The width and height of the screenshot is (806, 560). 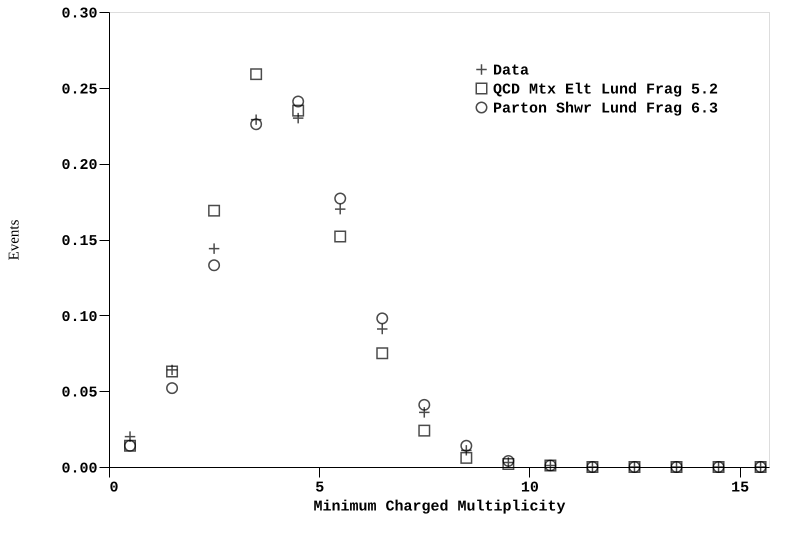 I want to click on x-tick-label: 0, so click(x=114, y=488).